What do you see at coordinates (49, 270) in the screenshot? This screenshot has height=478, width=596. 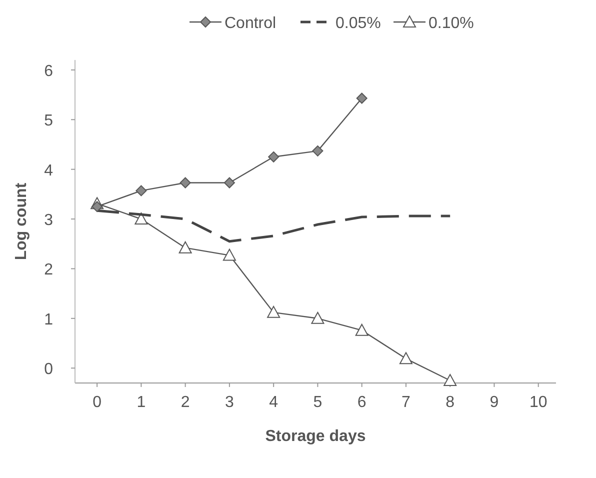 I see `y-tick-label: 2` at bounding box center [49, 270].